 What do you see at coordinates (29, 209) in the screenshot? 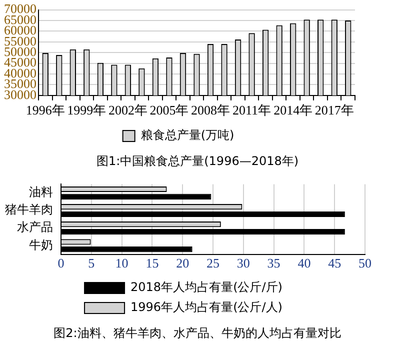
I see `y-tick-label: 猪牛羊肉` at bounding box center [29, 209].